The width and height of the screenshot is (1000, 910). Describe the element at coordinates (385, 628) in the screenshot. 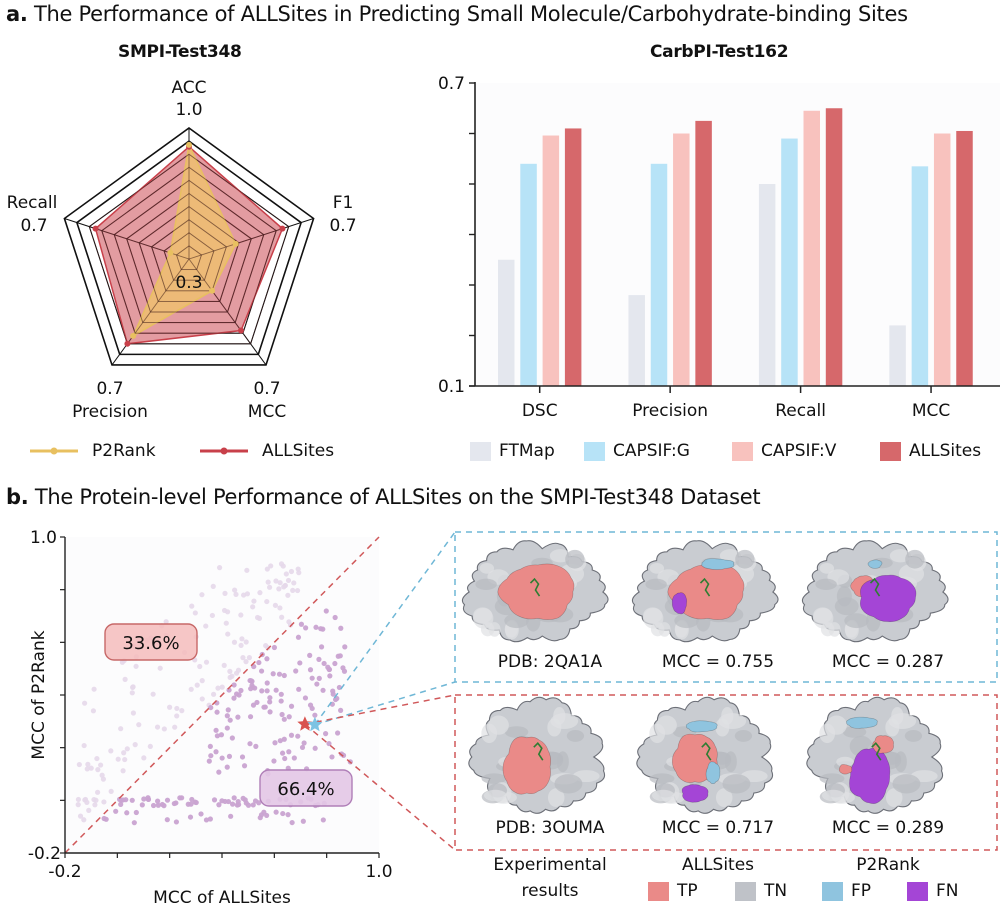

I see `connector-blue-upper` at that location.